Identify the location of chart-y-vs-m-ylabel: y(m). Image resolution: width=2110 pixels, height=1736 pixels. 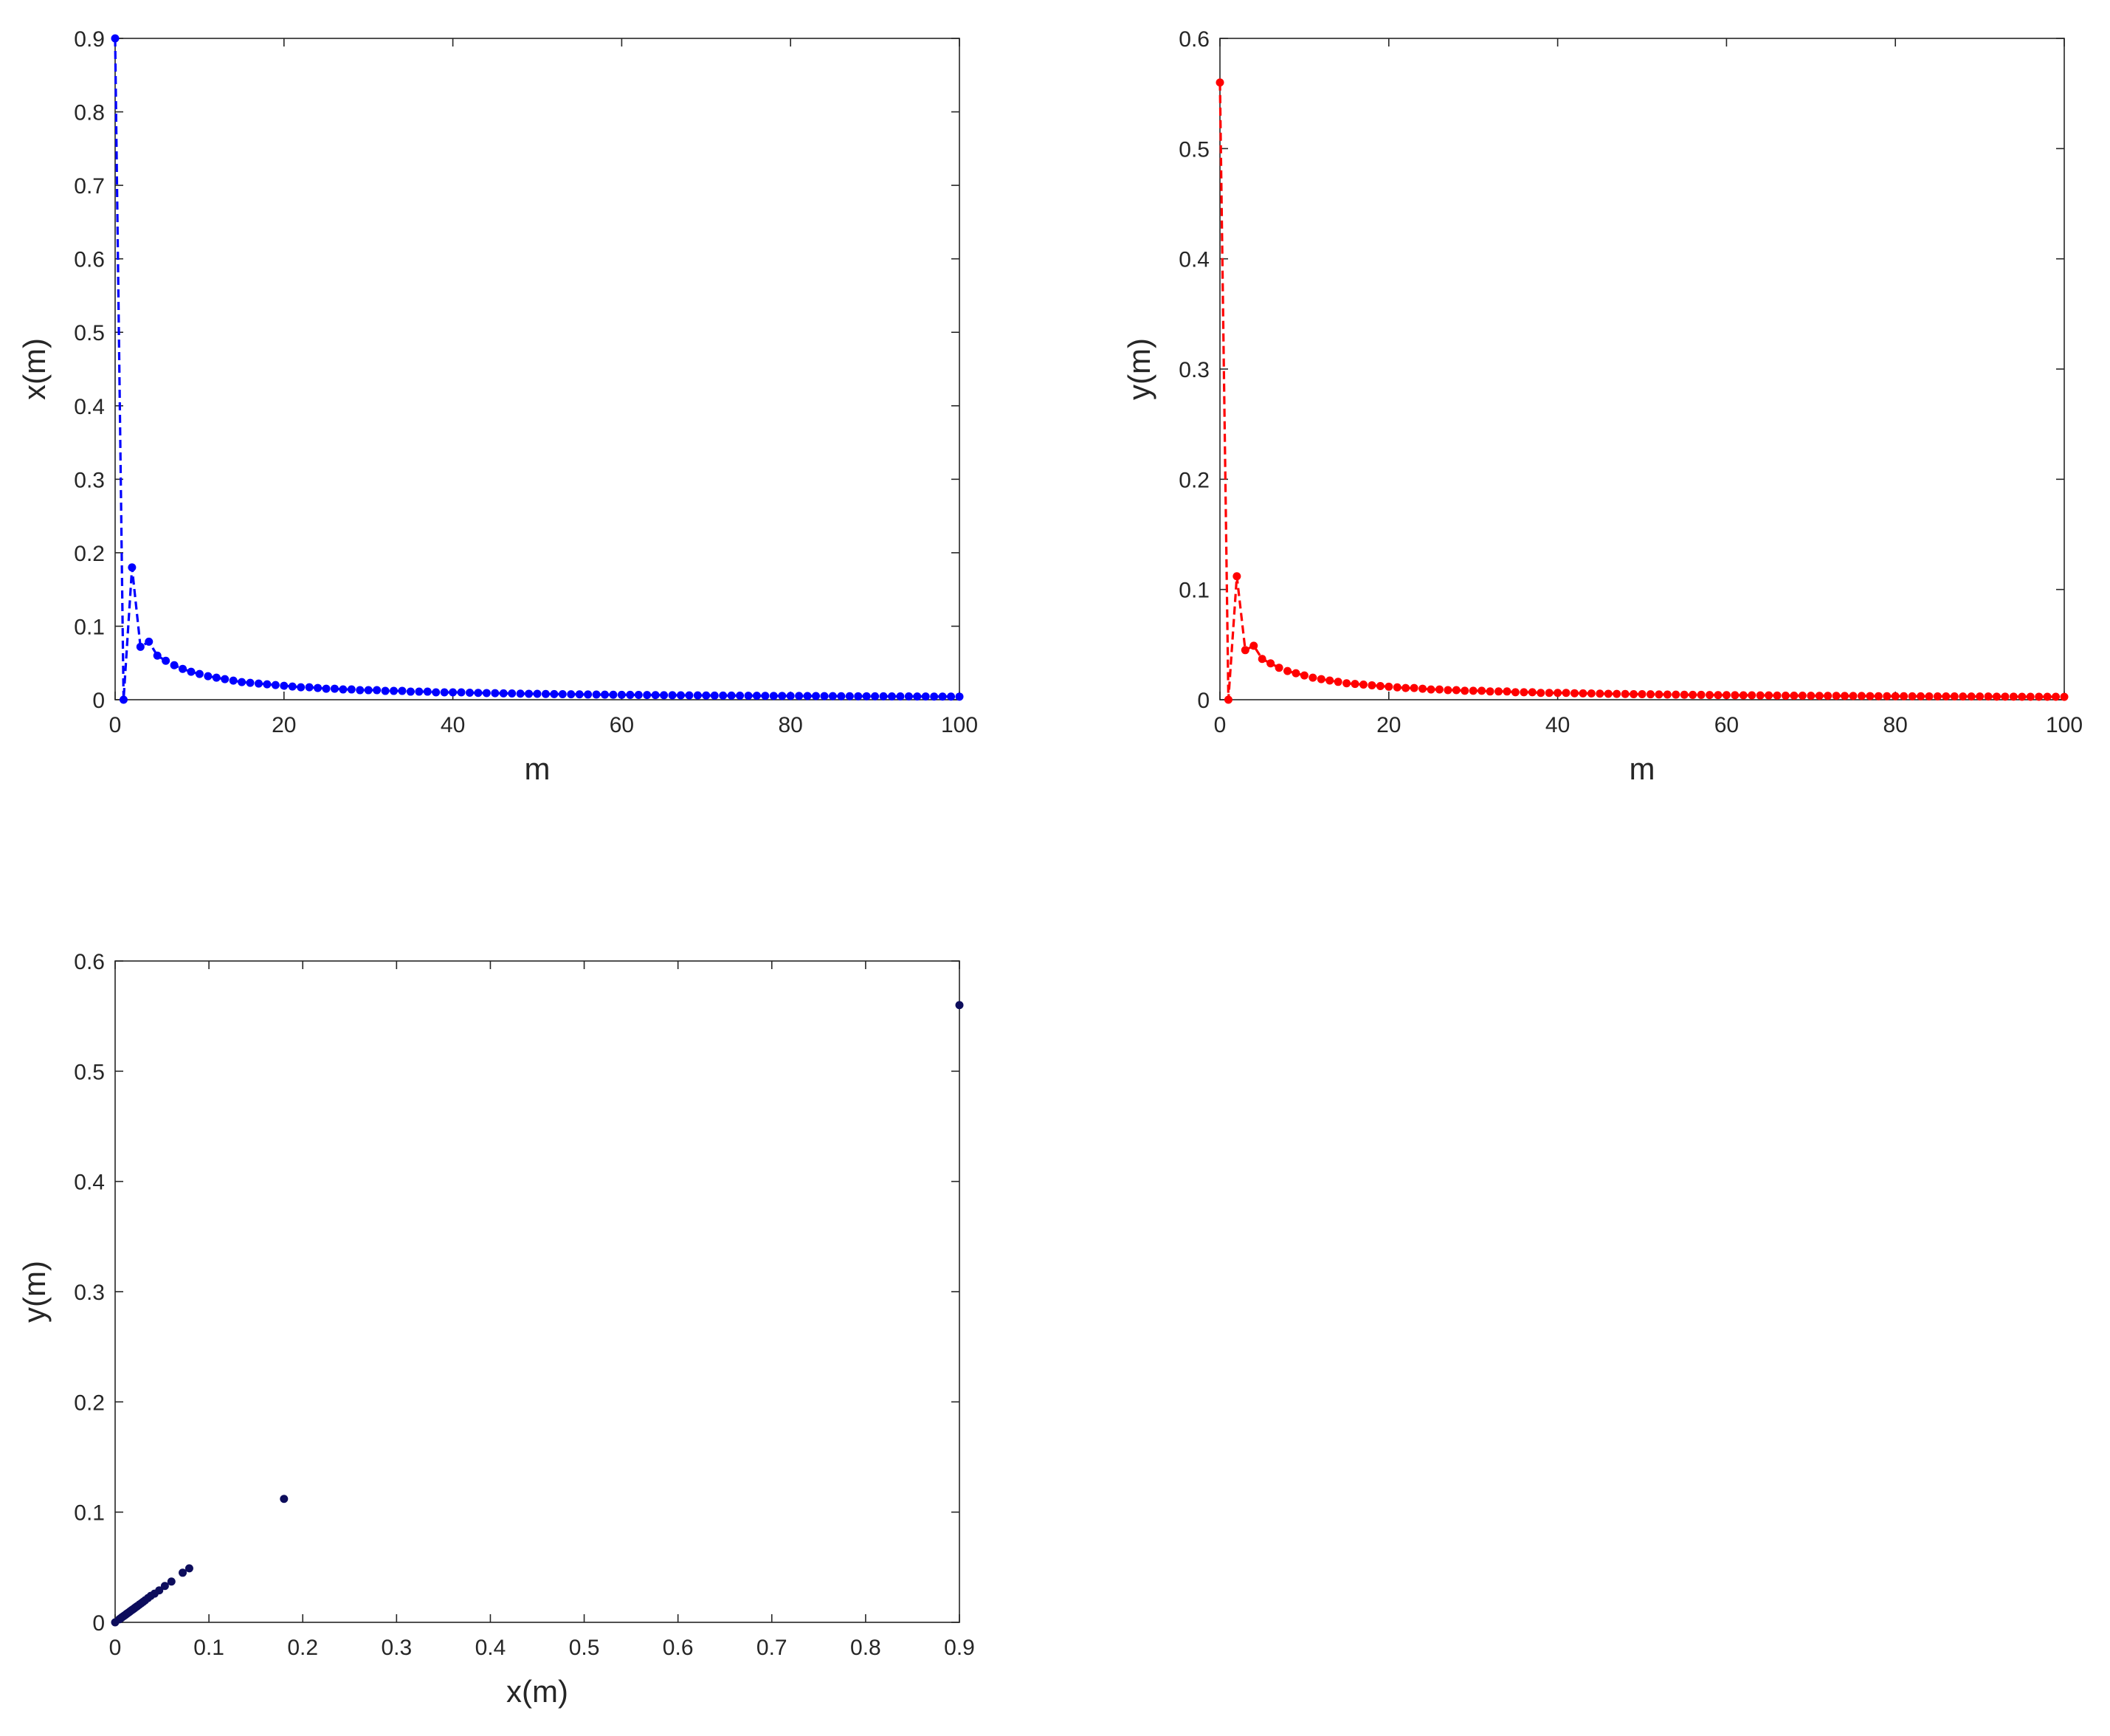
(1139, 369).